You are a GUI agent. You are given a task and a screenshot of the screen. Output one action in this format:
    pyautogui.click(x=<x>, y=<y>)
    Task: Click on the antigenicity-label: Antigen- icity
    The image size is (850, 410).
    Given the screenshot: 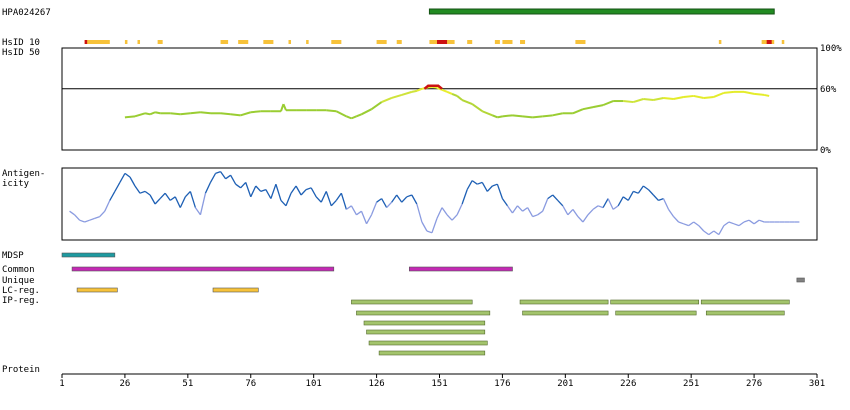 What is the action you would take?
    pyautogui.click(x=26, y=179)
    